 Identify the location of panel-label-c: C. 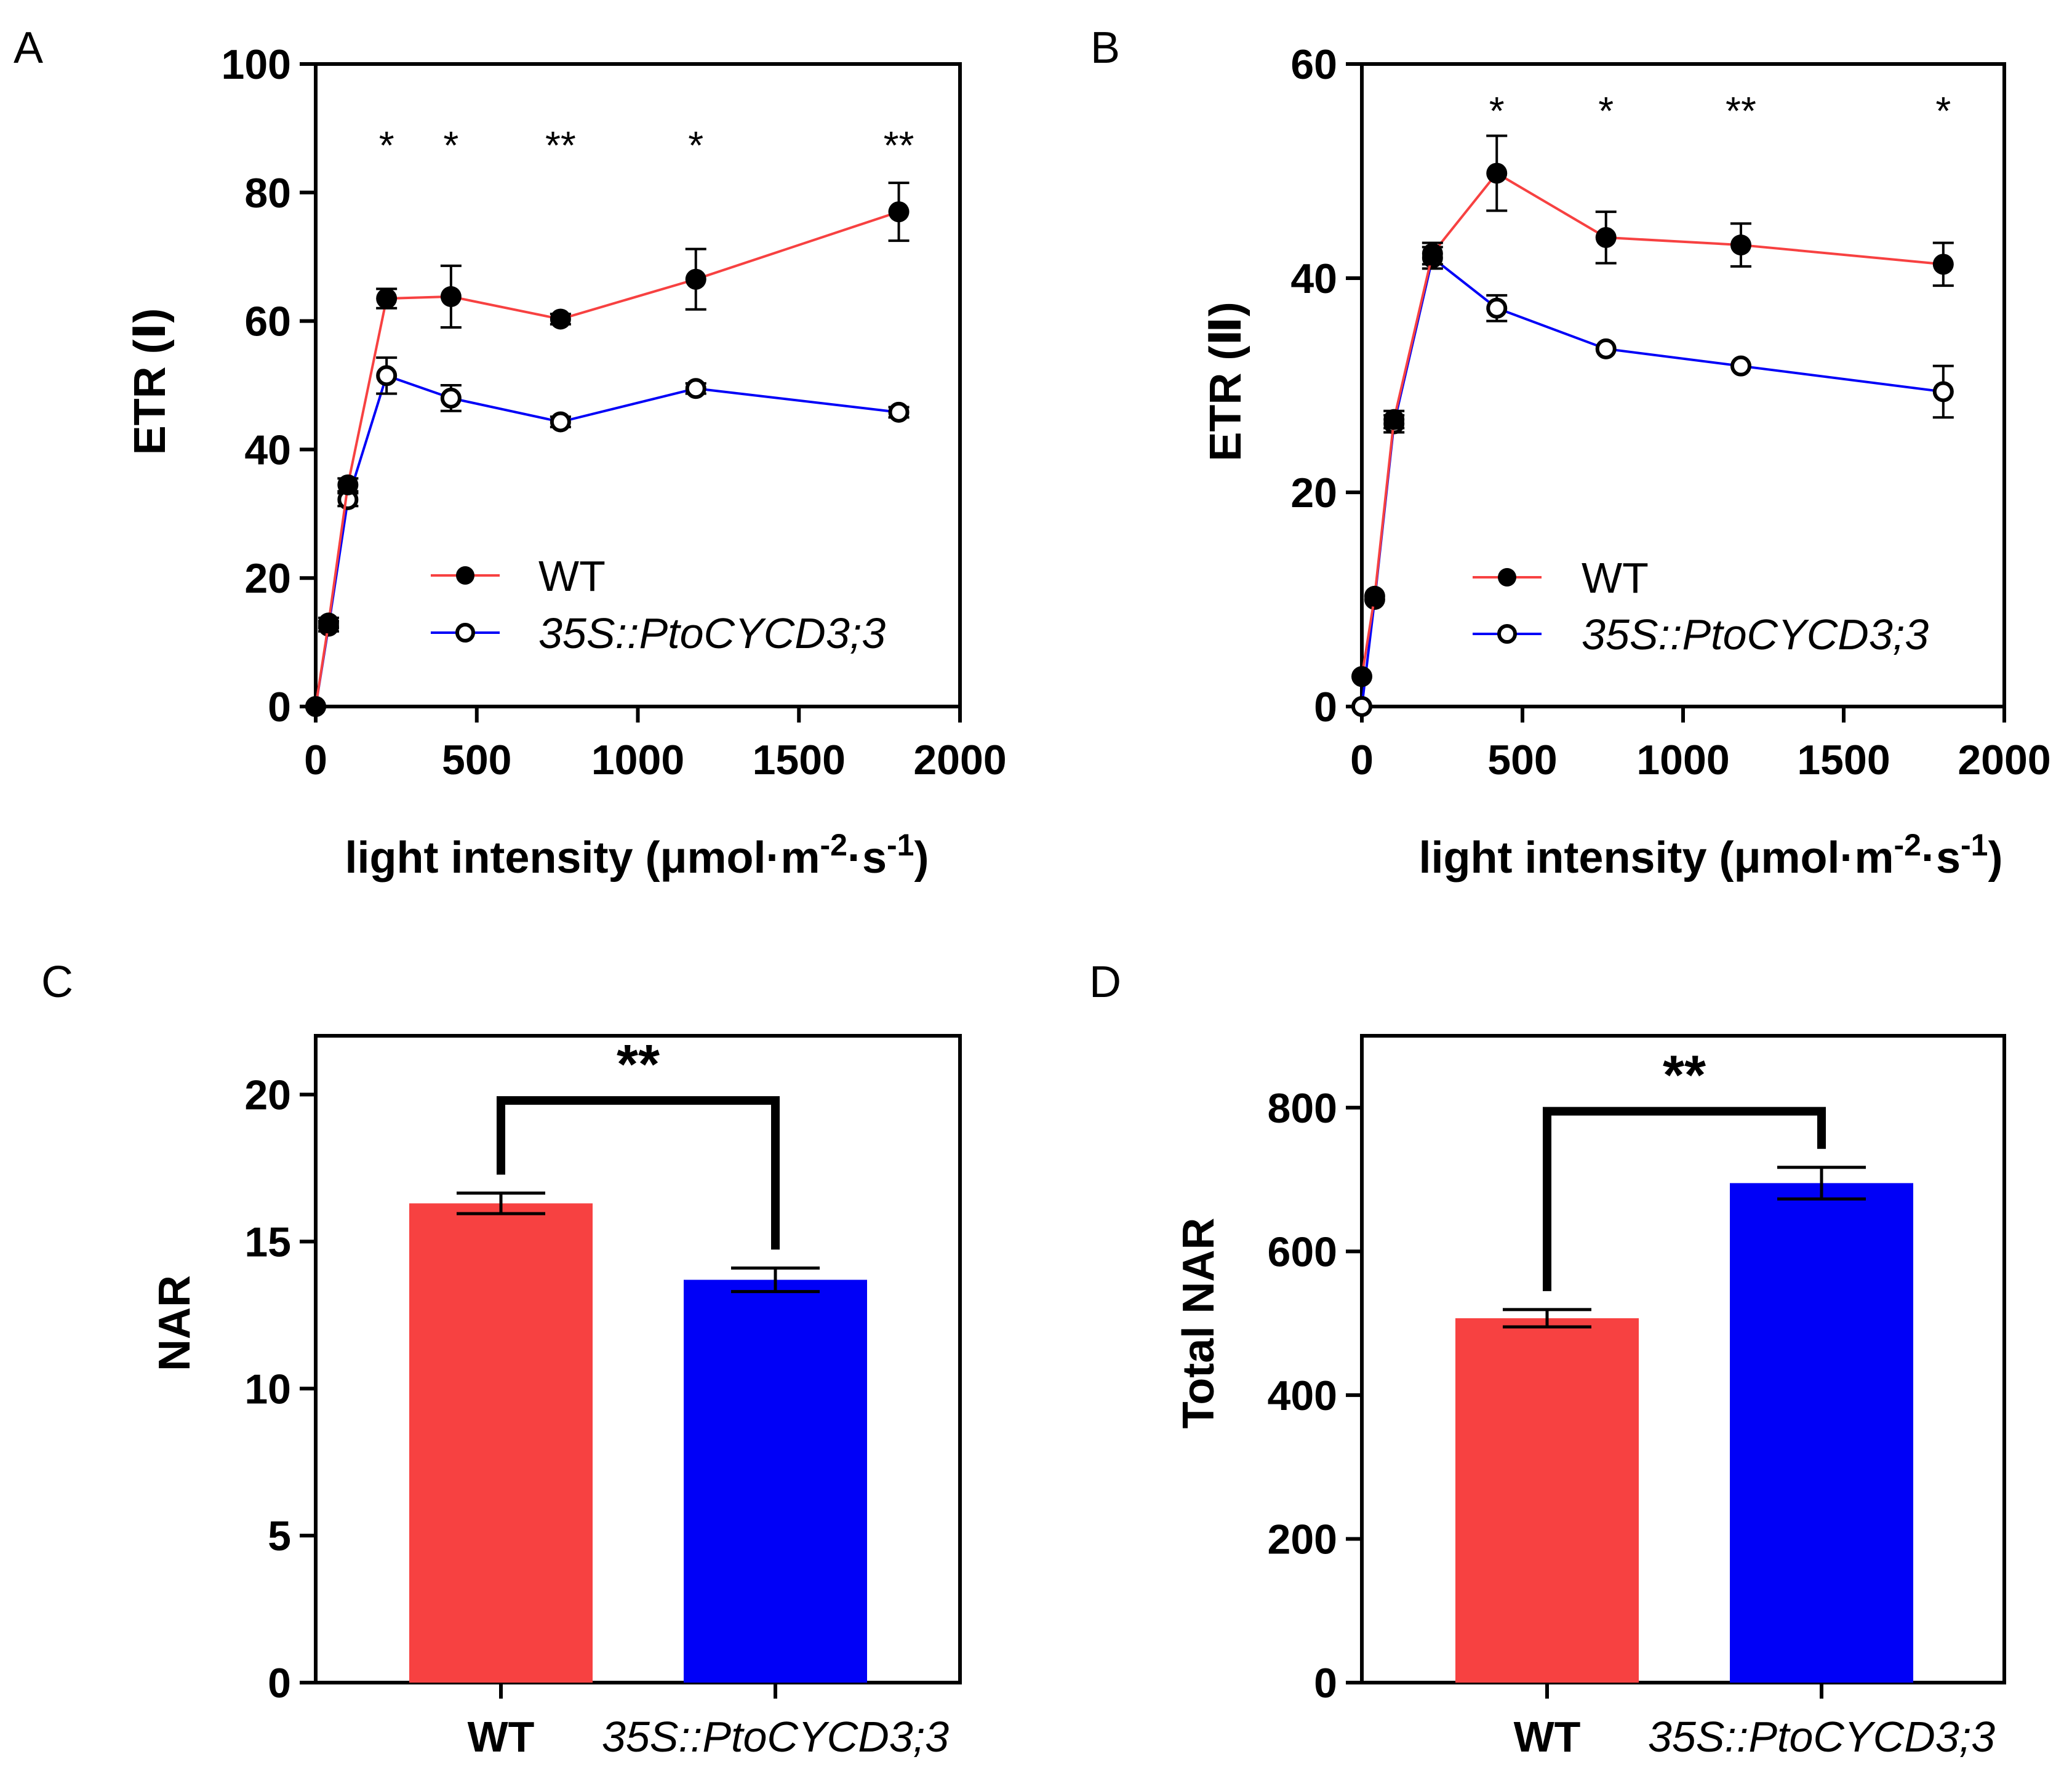
(57, 983).